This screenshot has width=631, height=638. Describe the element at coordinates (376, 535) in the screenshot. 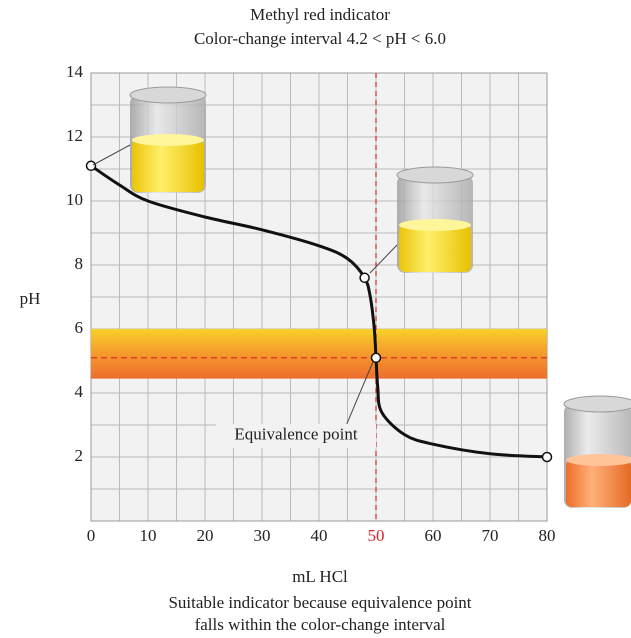

I see `x-tick-label: 50` at that location.